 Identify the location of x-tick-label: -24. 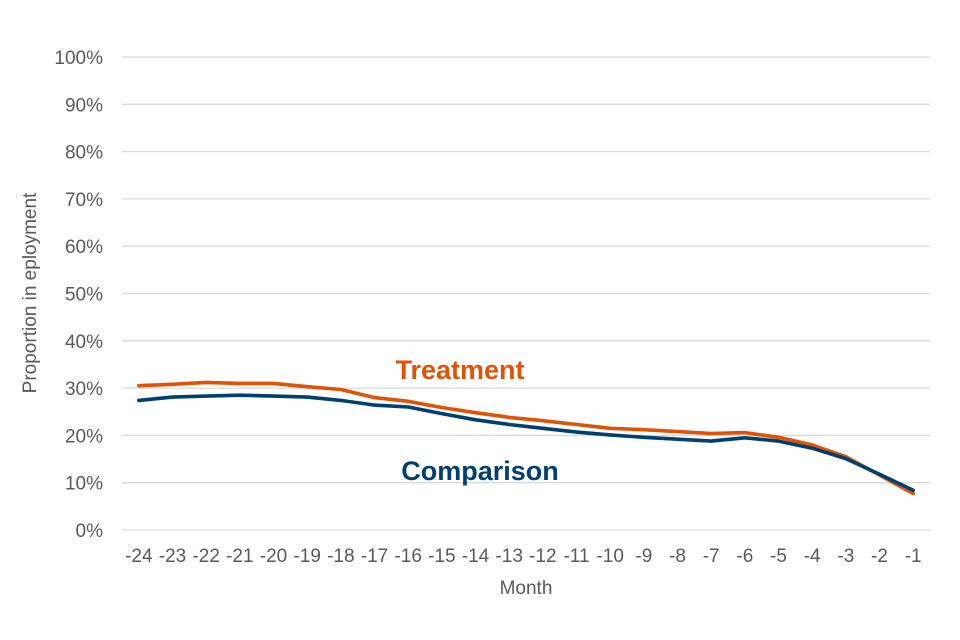
(139, 556).